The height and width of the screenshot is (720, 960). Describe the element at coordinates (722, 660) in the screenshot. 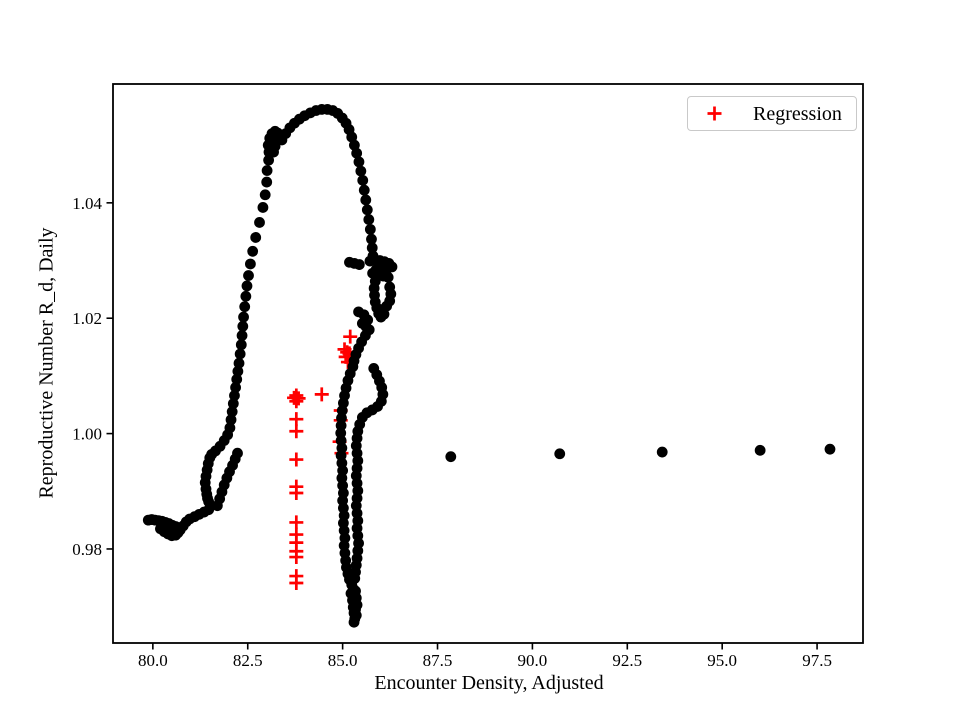

I see `x-tick-label: 95.0` at that location.